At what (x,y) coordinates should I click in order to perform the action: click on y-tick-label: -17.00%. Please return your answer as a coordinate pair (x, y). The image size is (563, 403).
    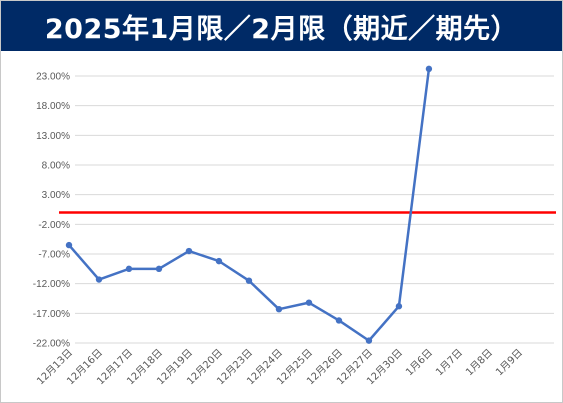
    Looking at the image, I should click on (51, 314).